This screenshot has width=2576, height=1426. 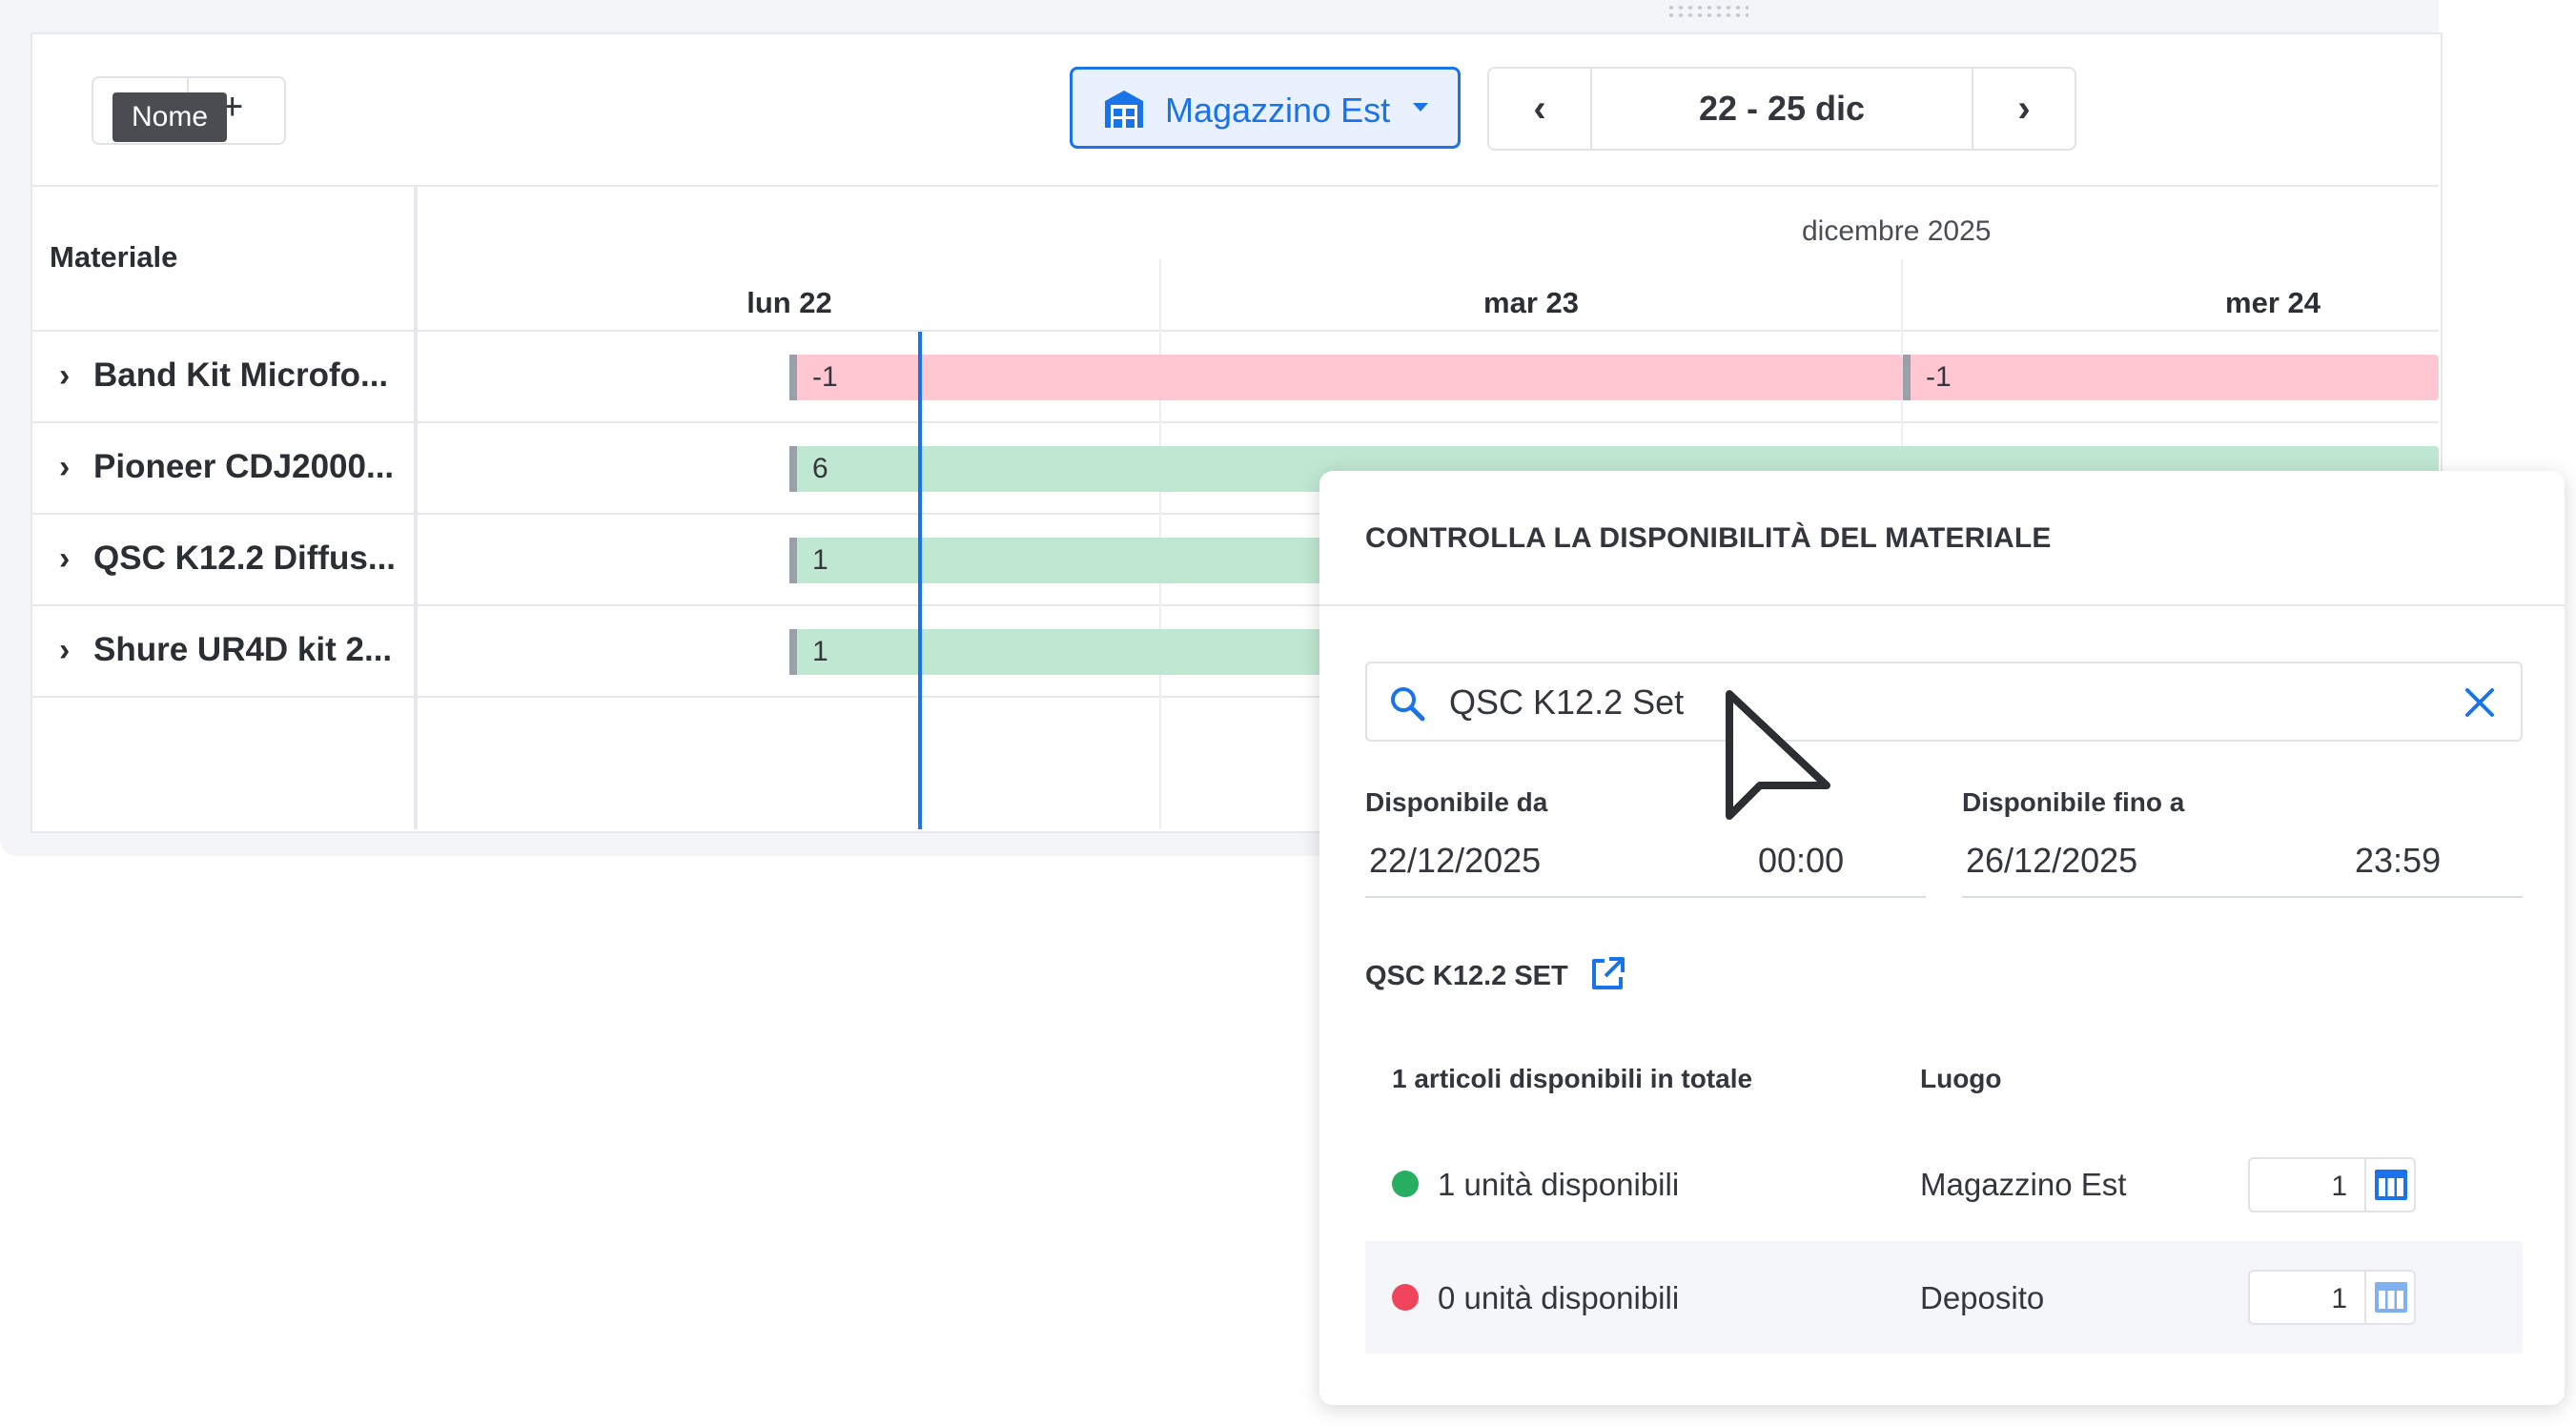 What do you see at coordinates (2272, 303) in the screenshot?
I see `day-label: mer 24` at bounding box center [2272, 303].